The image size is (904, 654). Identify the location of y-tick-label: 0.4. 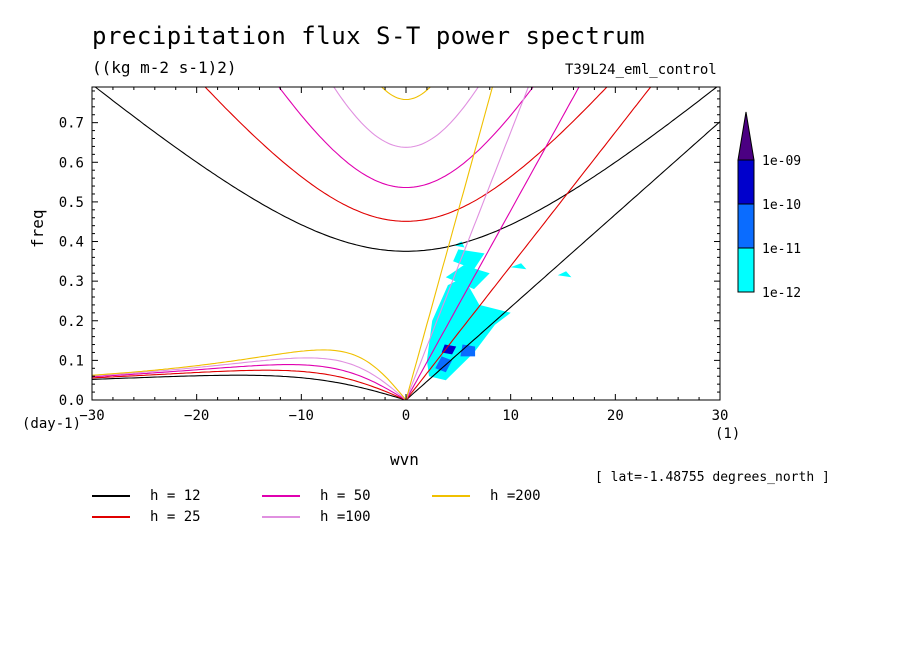
(71, 243).